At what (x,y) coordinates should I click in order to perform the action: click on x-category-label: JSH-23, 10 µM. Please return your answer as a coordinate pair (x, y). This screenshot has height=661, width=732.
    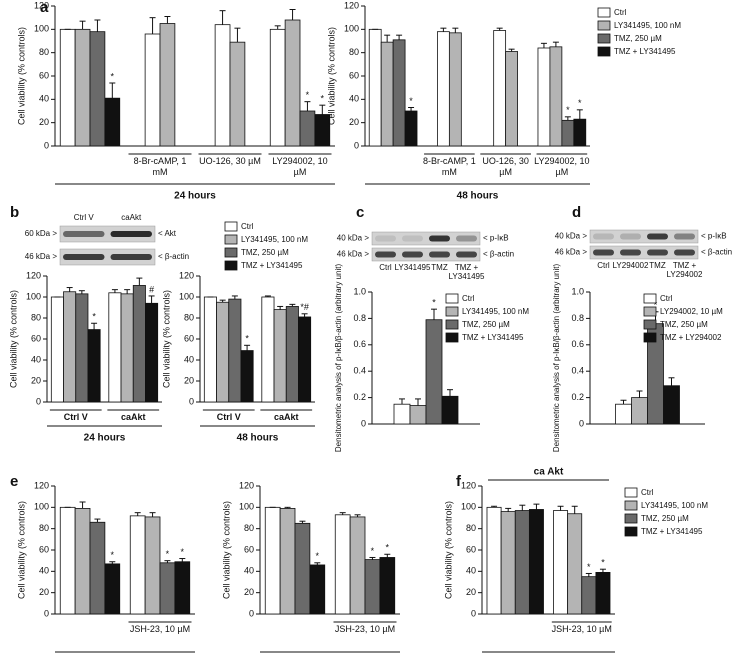
    Looking at the image, I should click on (581, 629).